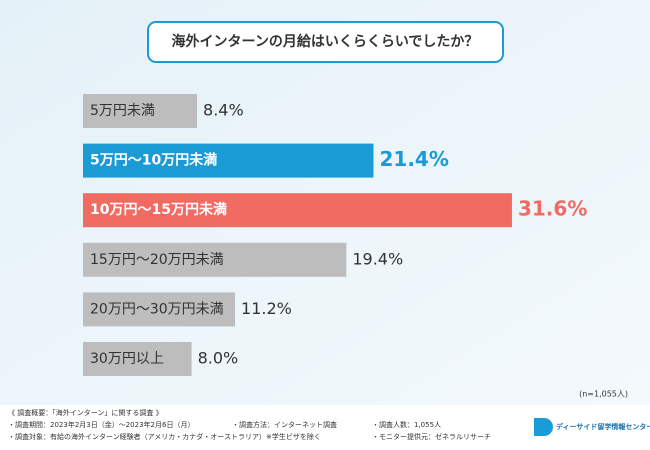 Image resolution: width=650 pixels, height=450 pixels. What do you see at coordinates (223, 110) in the screenshot?
I see `value-label: 8.4%` at bounding box center [223, 110].